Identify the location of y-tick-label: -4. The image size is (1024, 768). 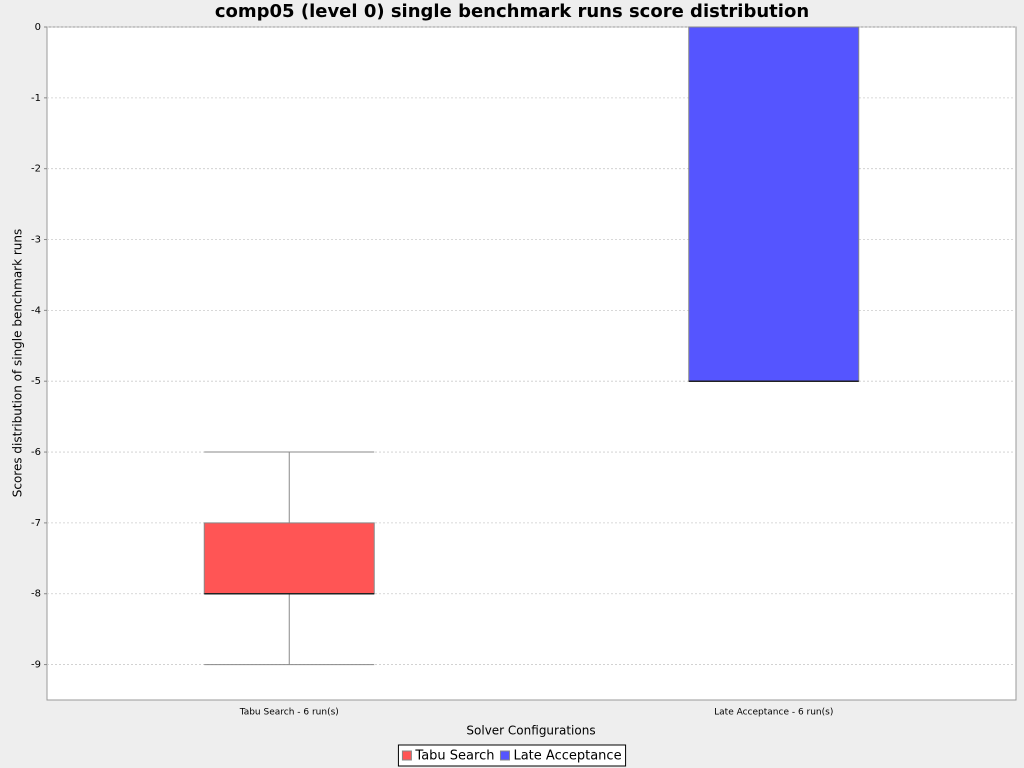
(36, 310).